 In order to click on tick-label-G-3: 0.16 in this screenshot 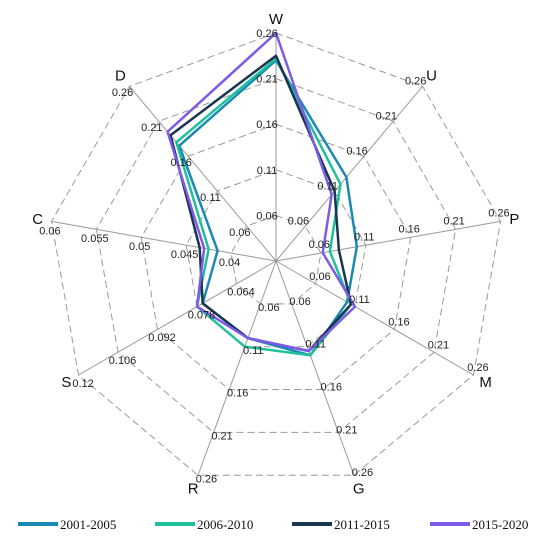, I will do `click(331, 387)`.